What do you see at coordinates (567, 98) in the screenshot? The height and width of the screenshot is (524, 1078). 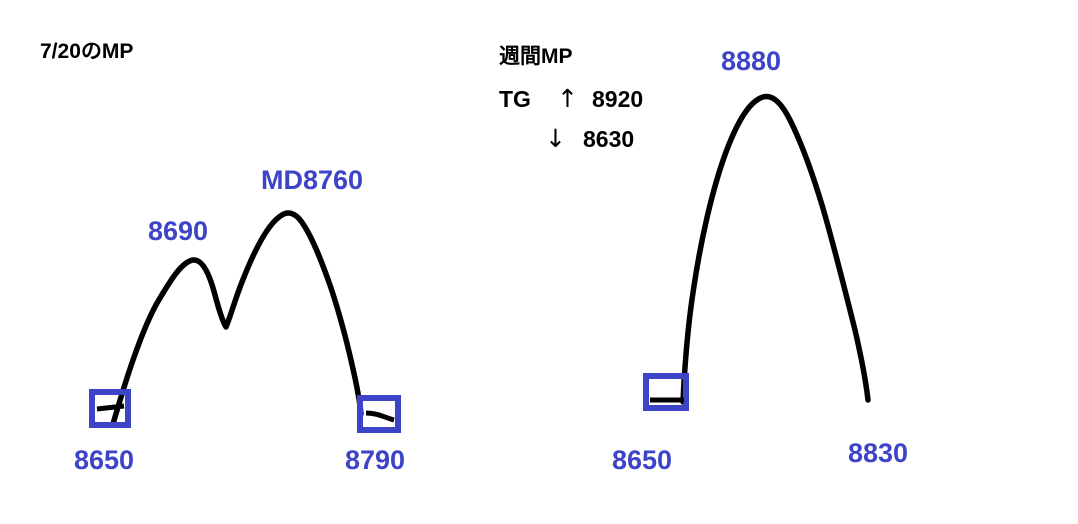 I see `arrow-up-icon: ↑` at bounding box center [567, 98].